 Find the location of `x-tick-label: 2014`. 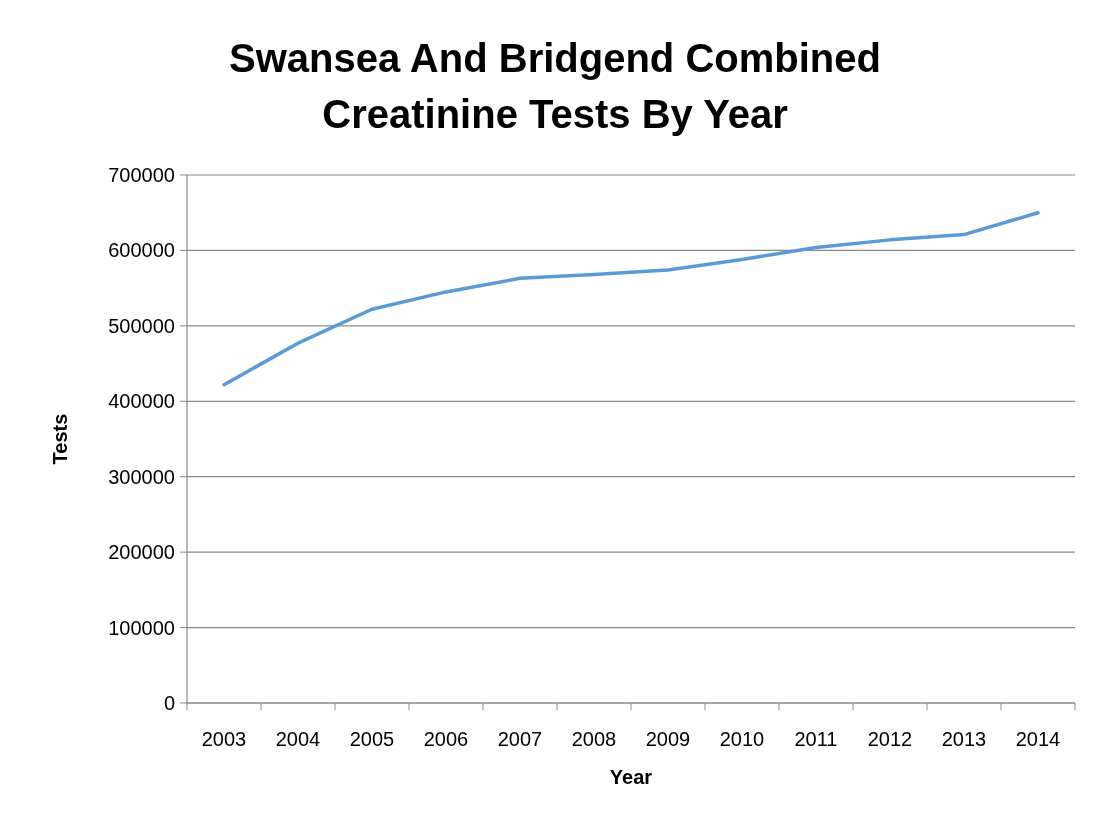

x-tick-label: 2014 is located at coordinates (1038, 739).